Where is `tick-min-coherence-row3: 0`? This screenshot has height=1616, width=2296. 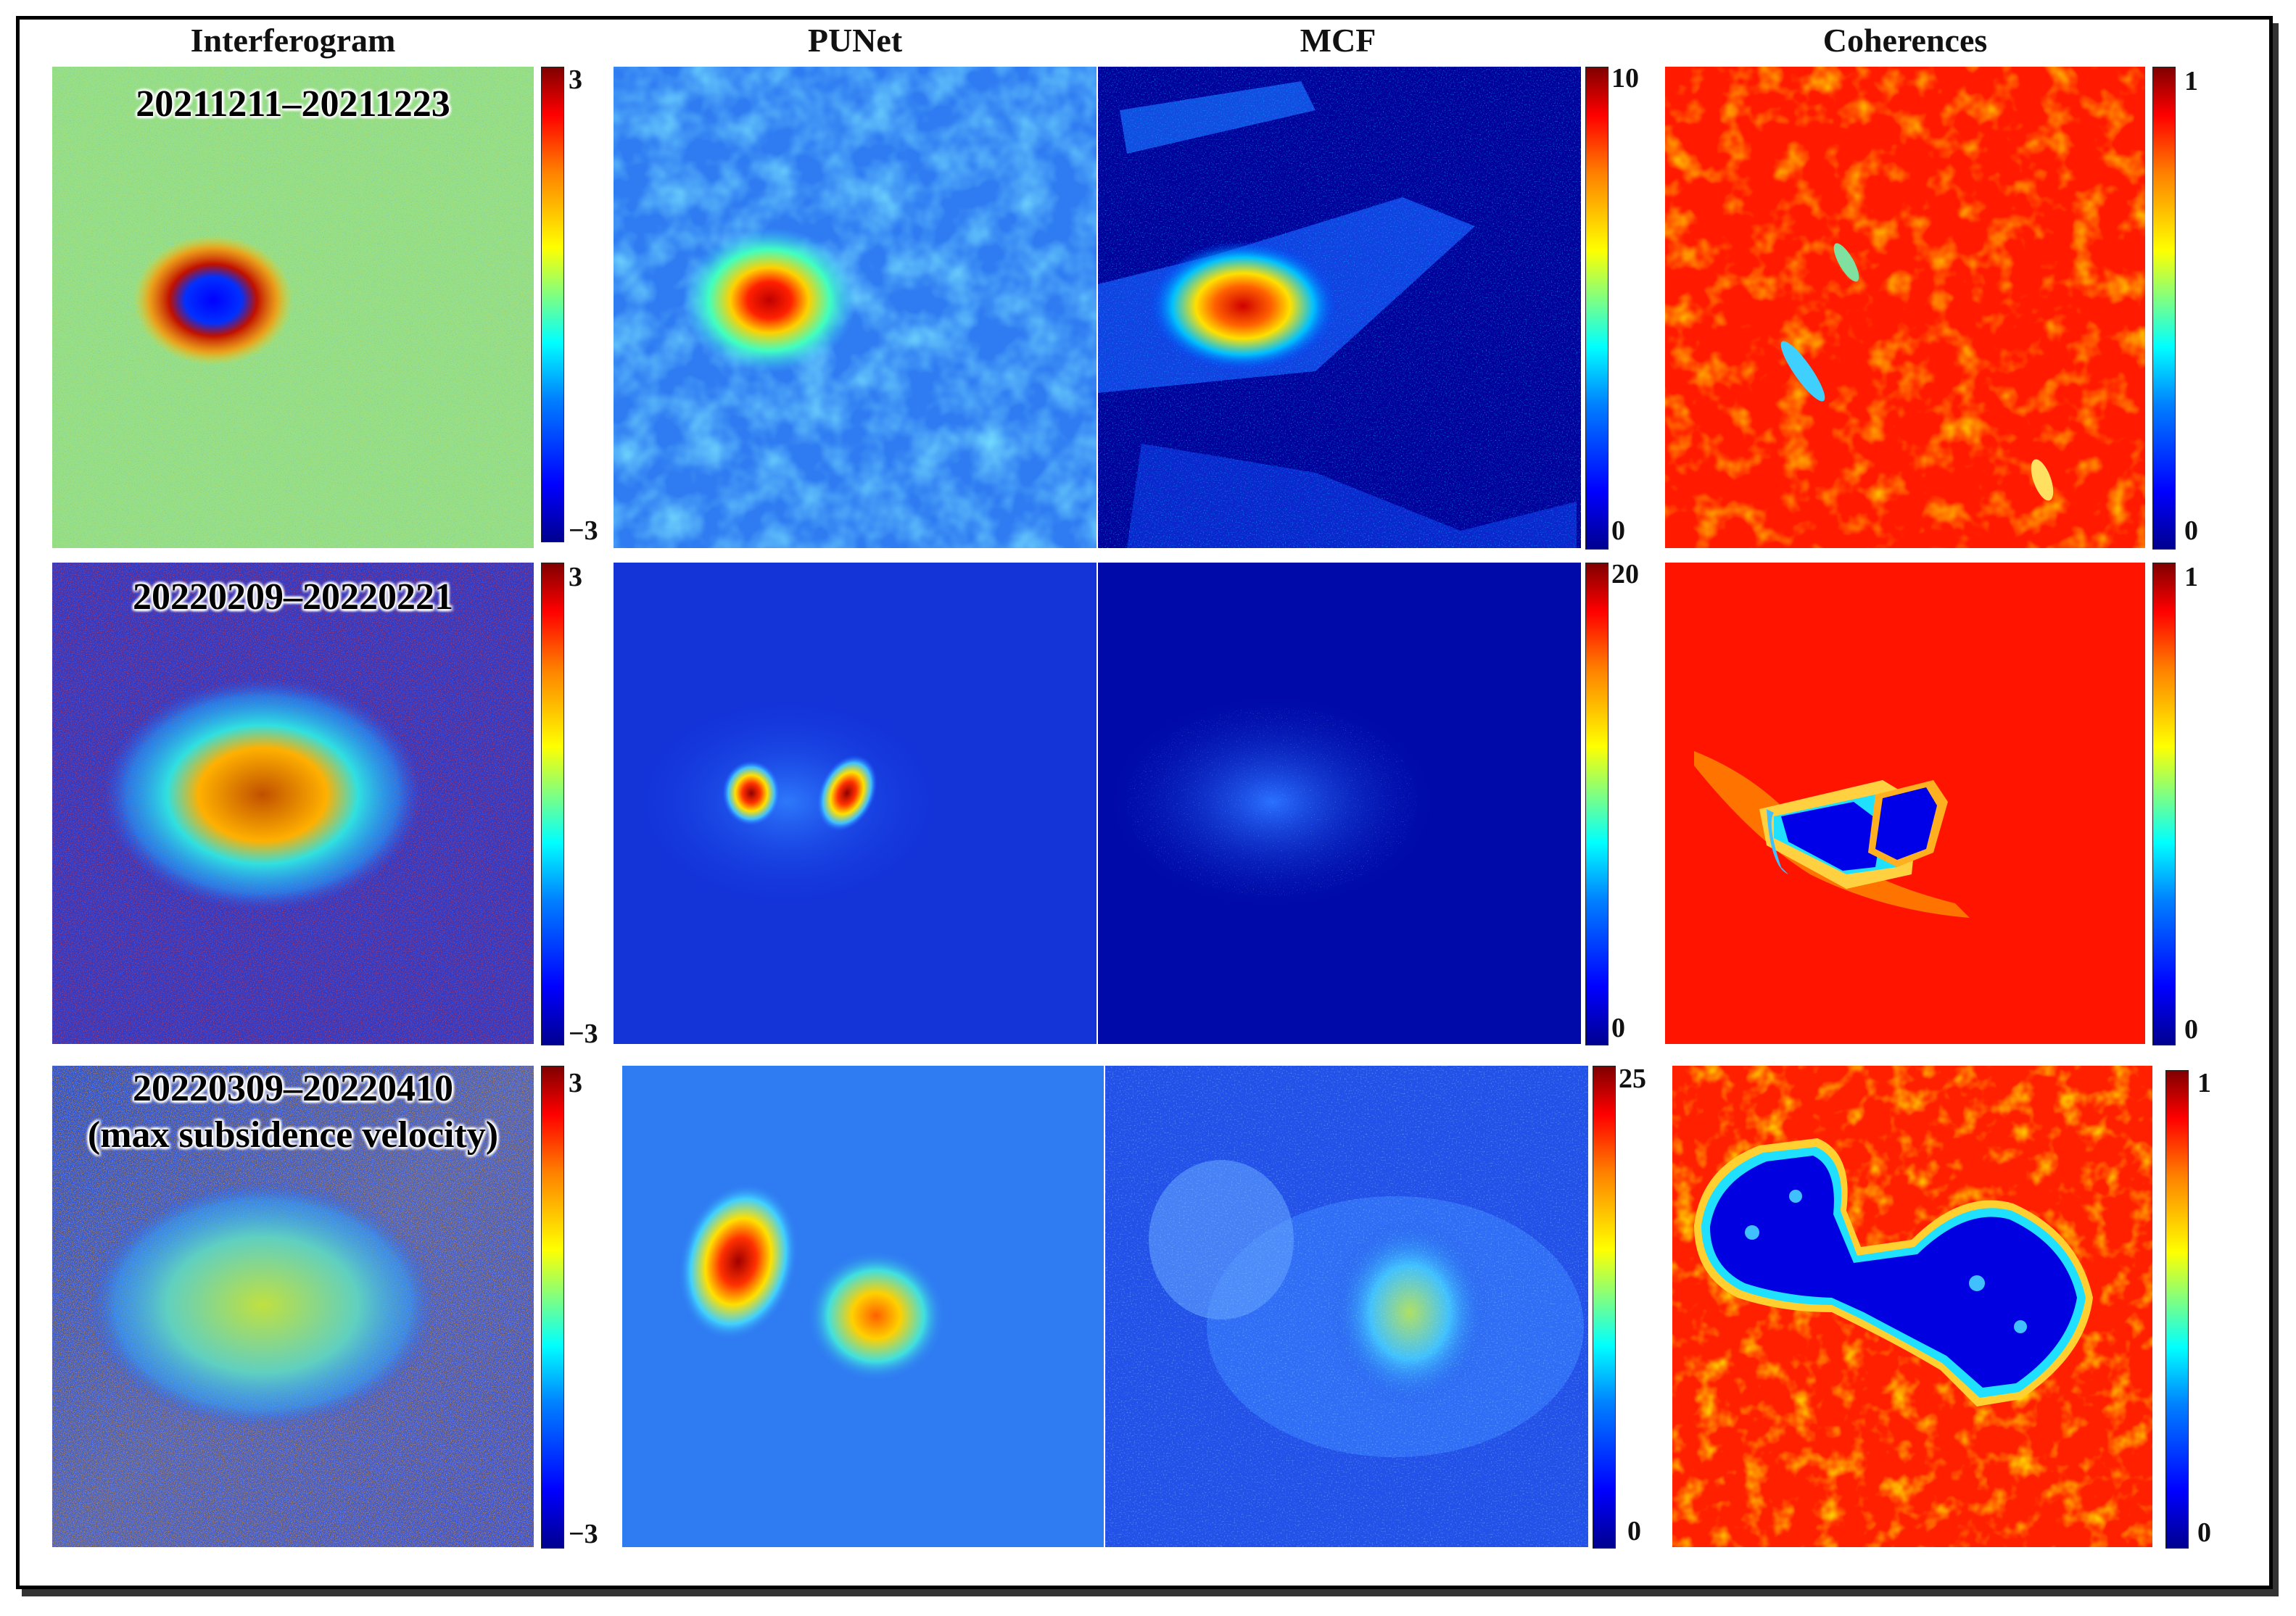 tick-min-coherence-row3: 0 is located at coordinates (2204, 1532).